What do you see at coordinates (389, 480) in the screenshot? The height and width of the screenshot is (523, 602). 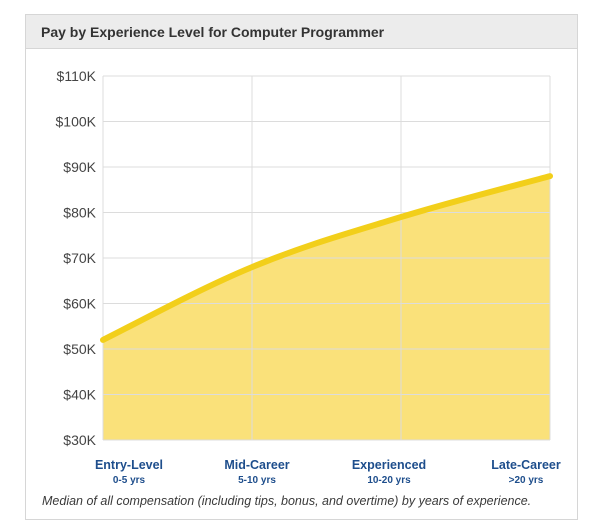 I see `x-category-sublabel: 10-20 yrs` at bounding box center [389, 480].